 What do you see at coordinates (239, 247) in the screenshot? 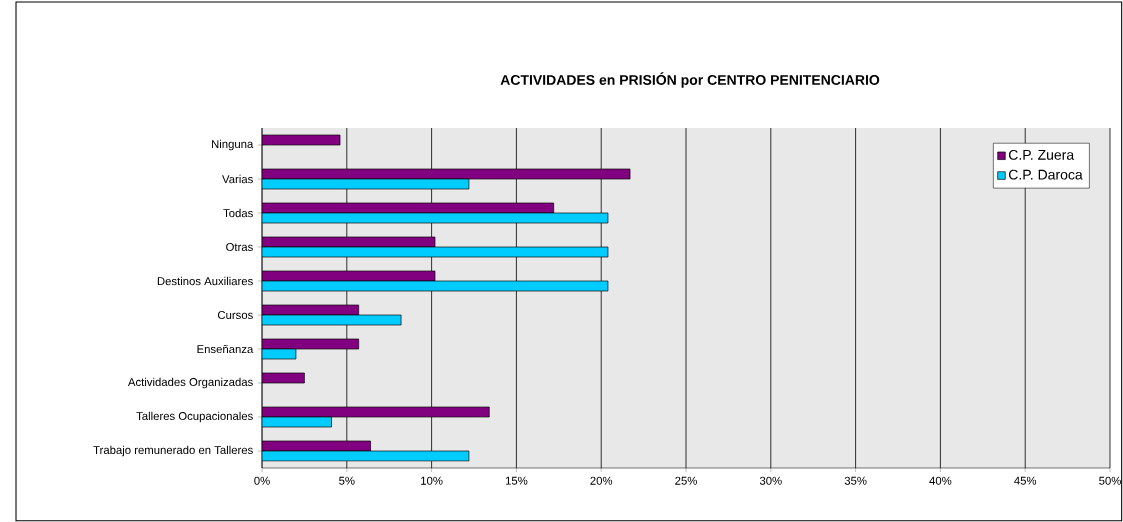
I see `y-tick-label: Otras` at bounding box center [239, 247].